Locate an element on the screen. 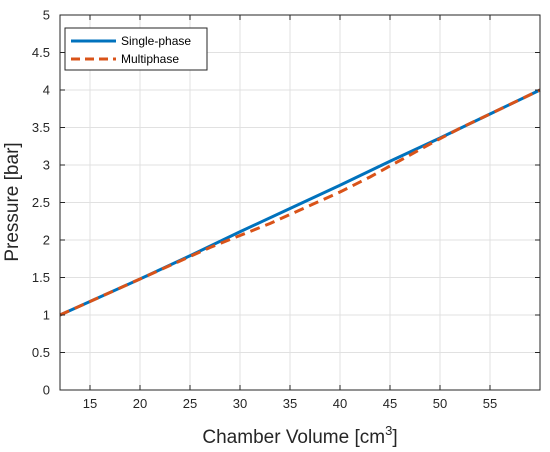 The width and height of the screenshot is (550, 452). y-tick-label: 1.5 is located at coordinates (41, 277).